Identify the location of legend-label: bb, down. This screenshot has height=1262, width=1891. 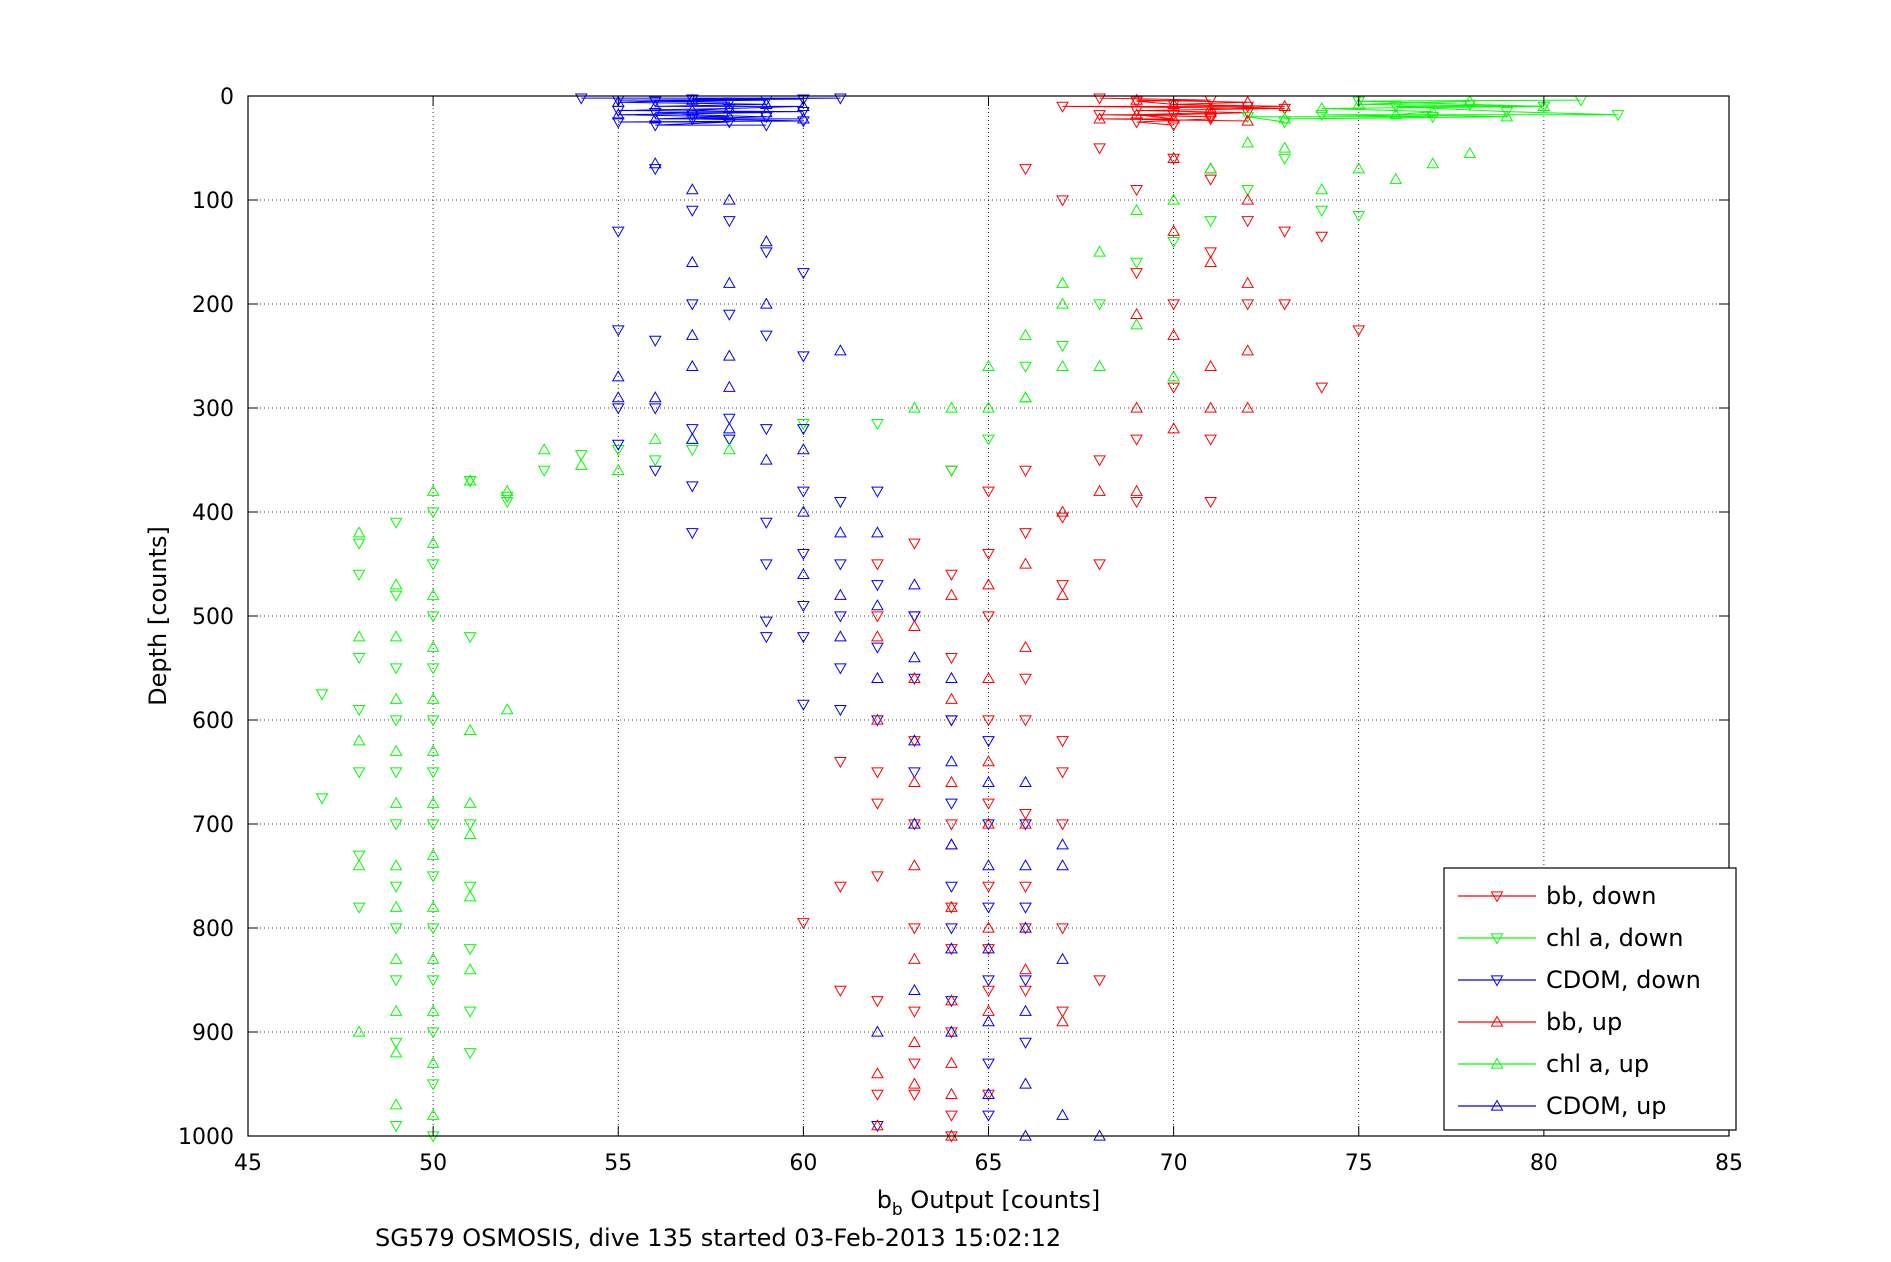
(1601, 896).